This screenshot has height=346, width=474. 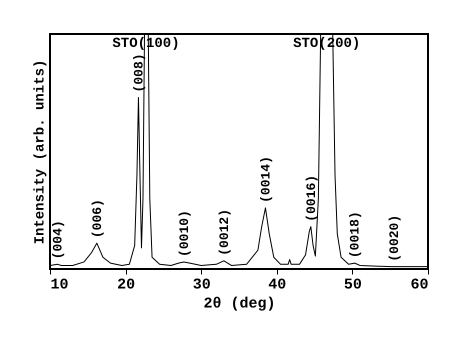 I want to click on x-tick-label: 60, so click(x=419, y=285).